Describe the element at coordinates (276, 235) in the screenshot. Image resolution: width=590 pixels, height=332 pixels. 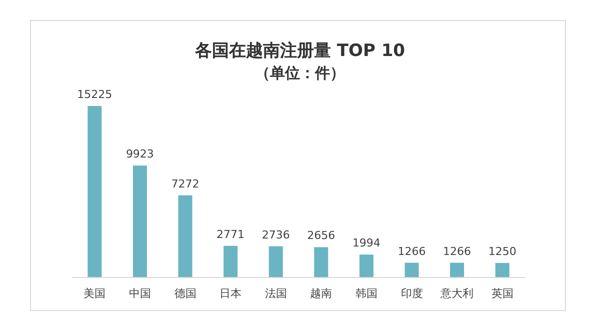
I see `data-label: 2736` at that location.